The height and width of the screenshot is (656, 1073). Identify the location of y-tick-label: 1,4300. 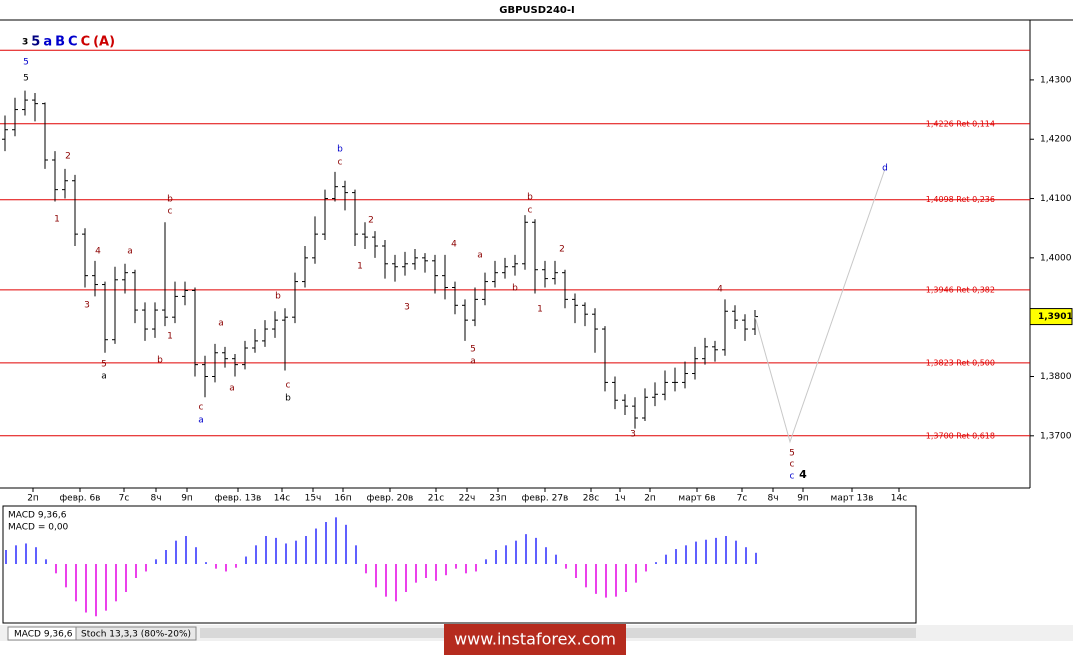
(1056, 80).